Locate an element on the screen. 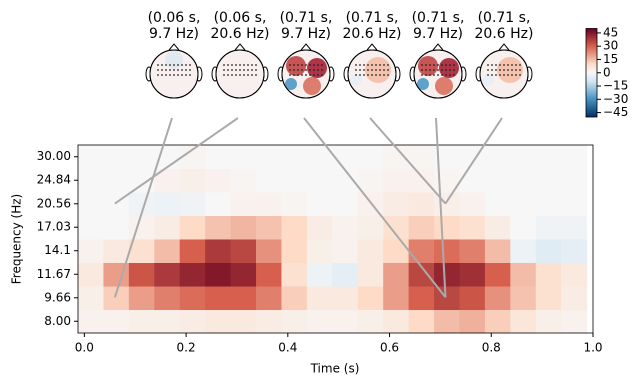  topomap-nose is located at coordinates (174, 47).